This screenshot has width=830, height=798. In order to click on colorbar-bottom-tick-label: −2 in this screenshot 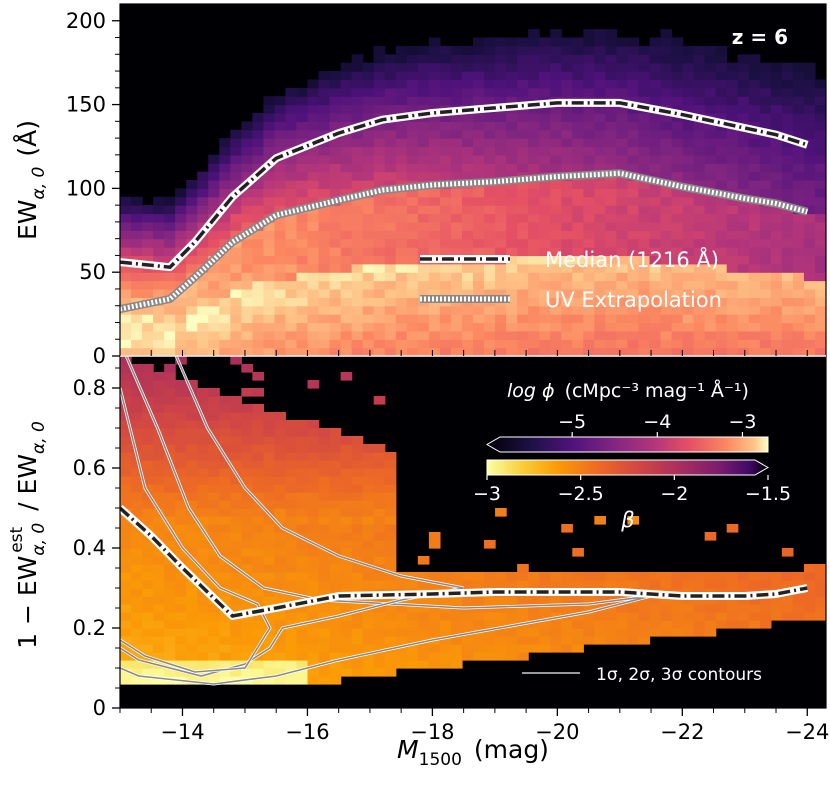, I will do `click(674, 494)`.